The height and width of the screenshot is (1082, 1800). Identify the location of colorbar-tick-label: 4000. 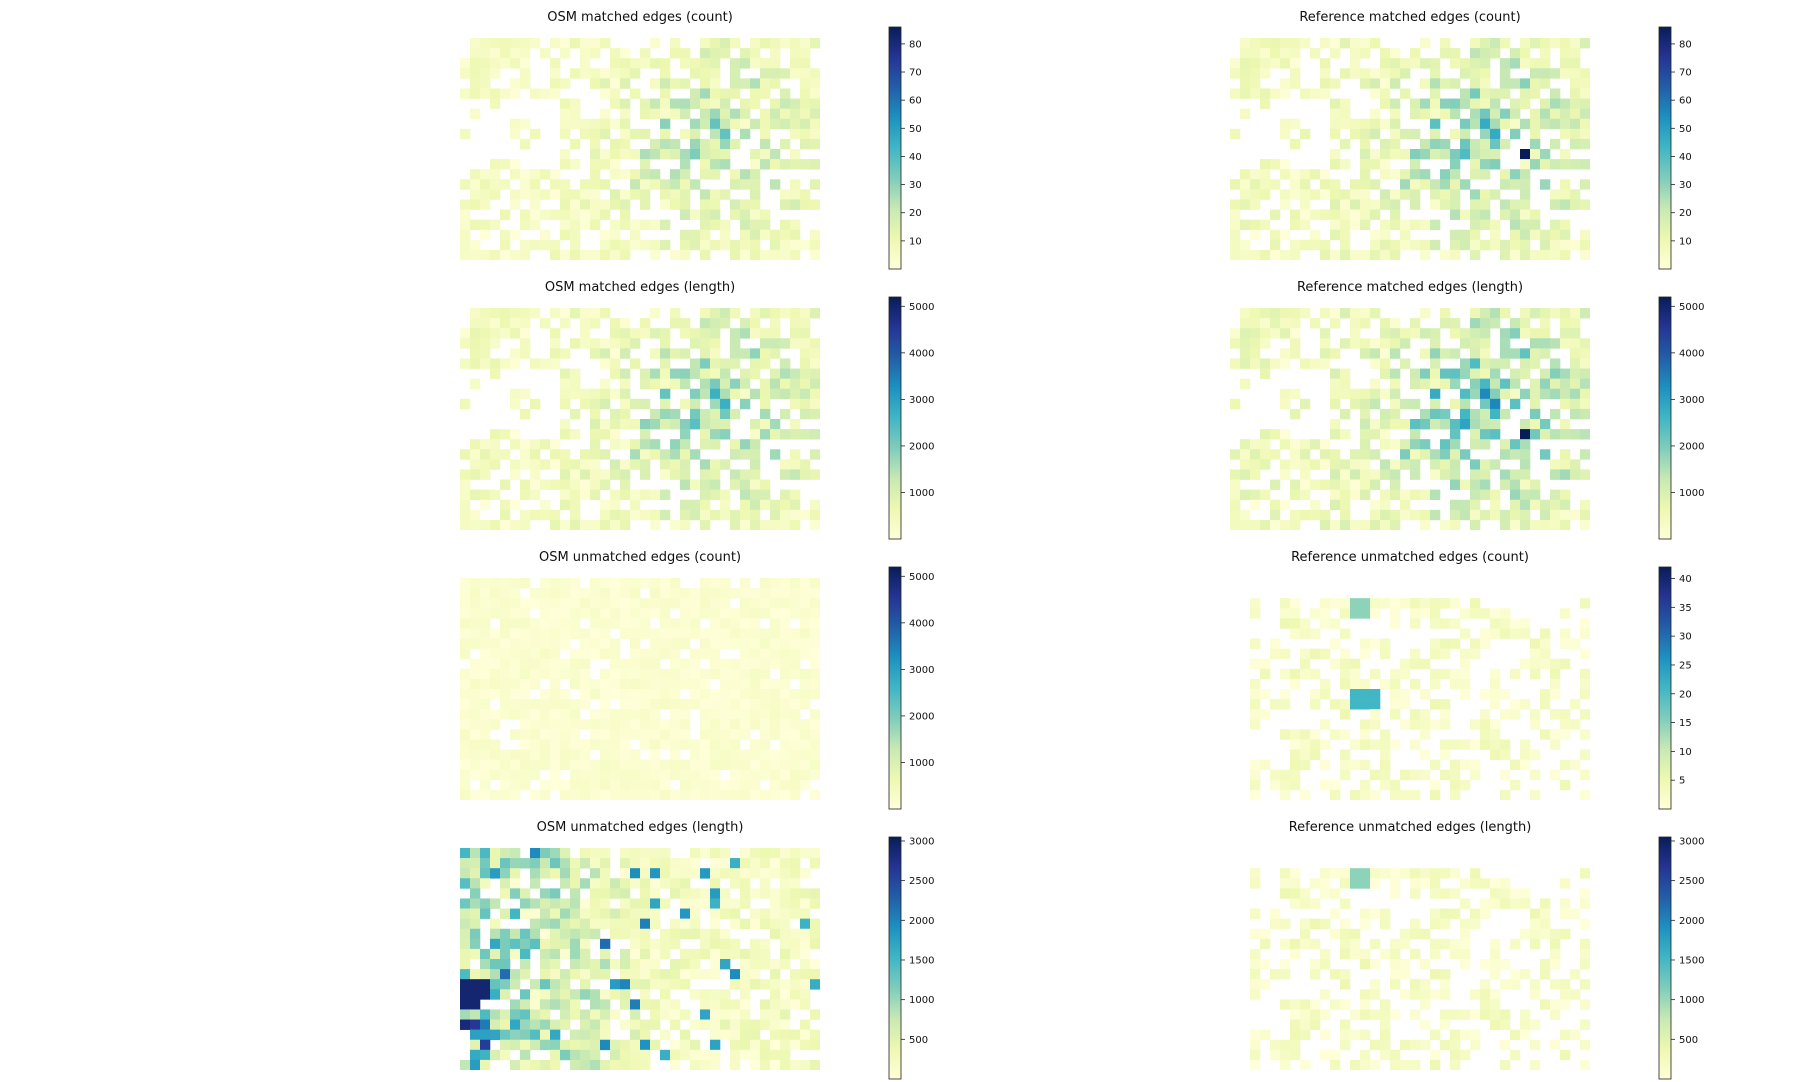
(921, 353).